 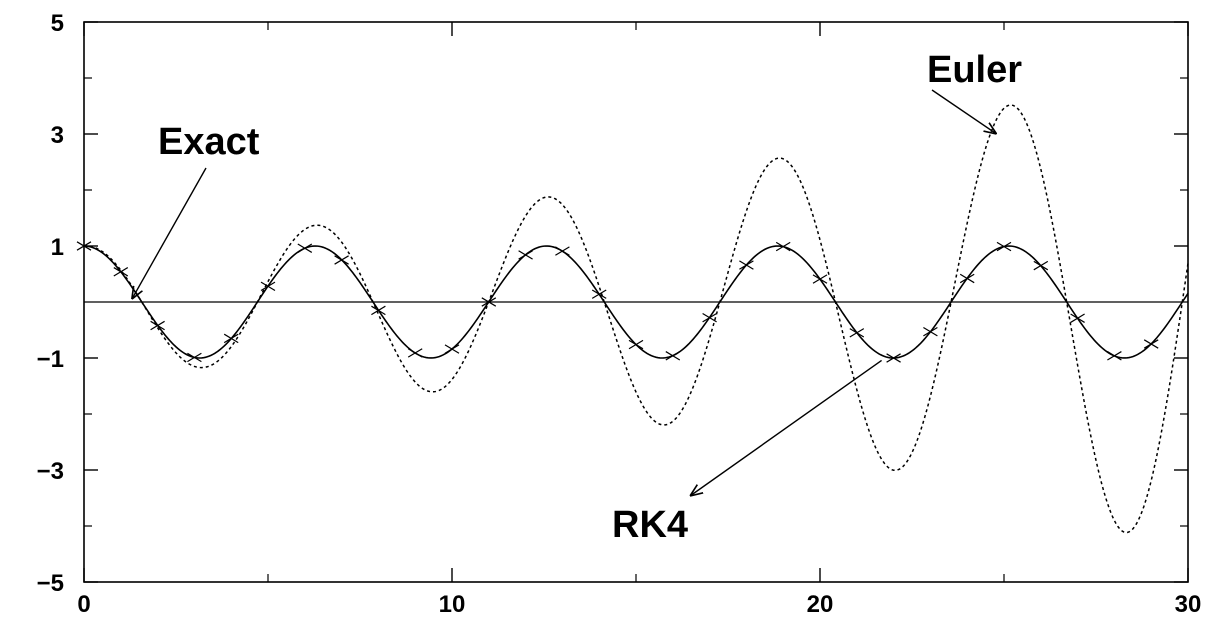 I want to click on annotation-exact-arrow, so click(x=169, y=233).